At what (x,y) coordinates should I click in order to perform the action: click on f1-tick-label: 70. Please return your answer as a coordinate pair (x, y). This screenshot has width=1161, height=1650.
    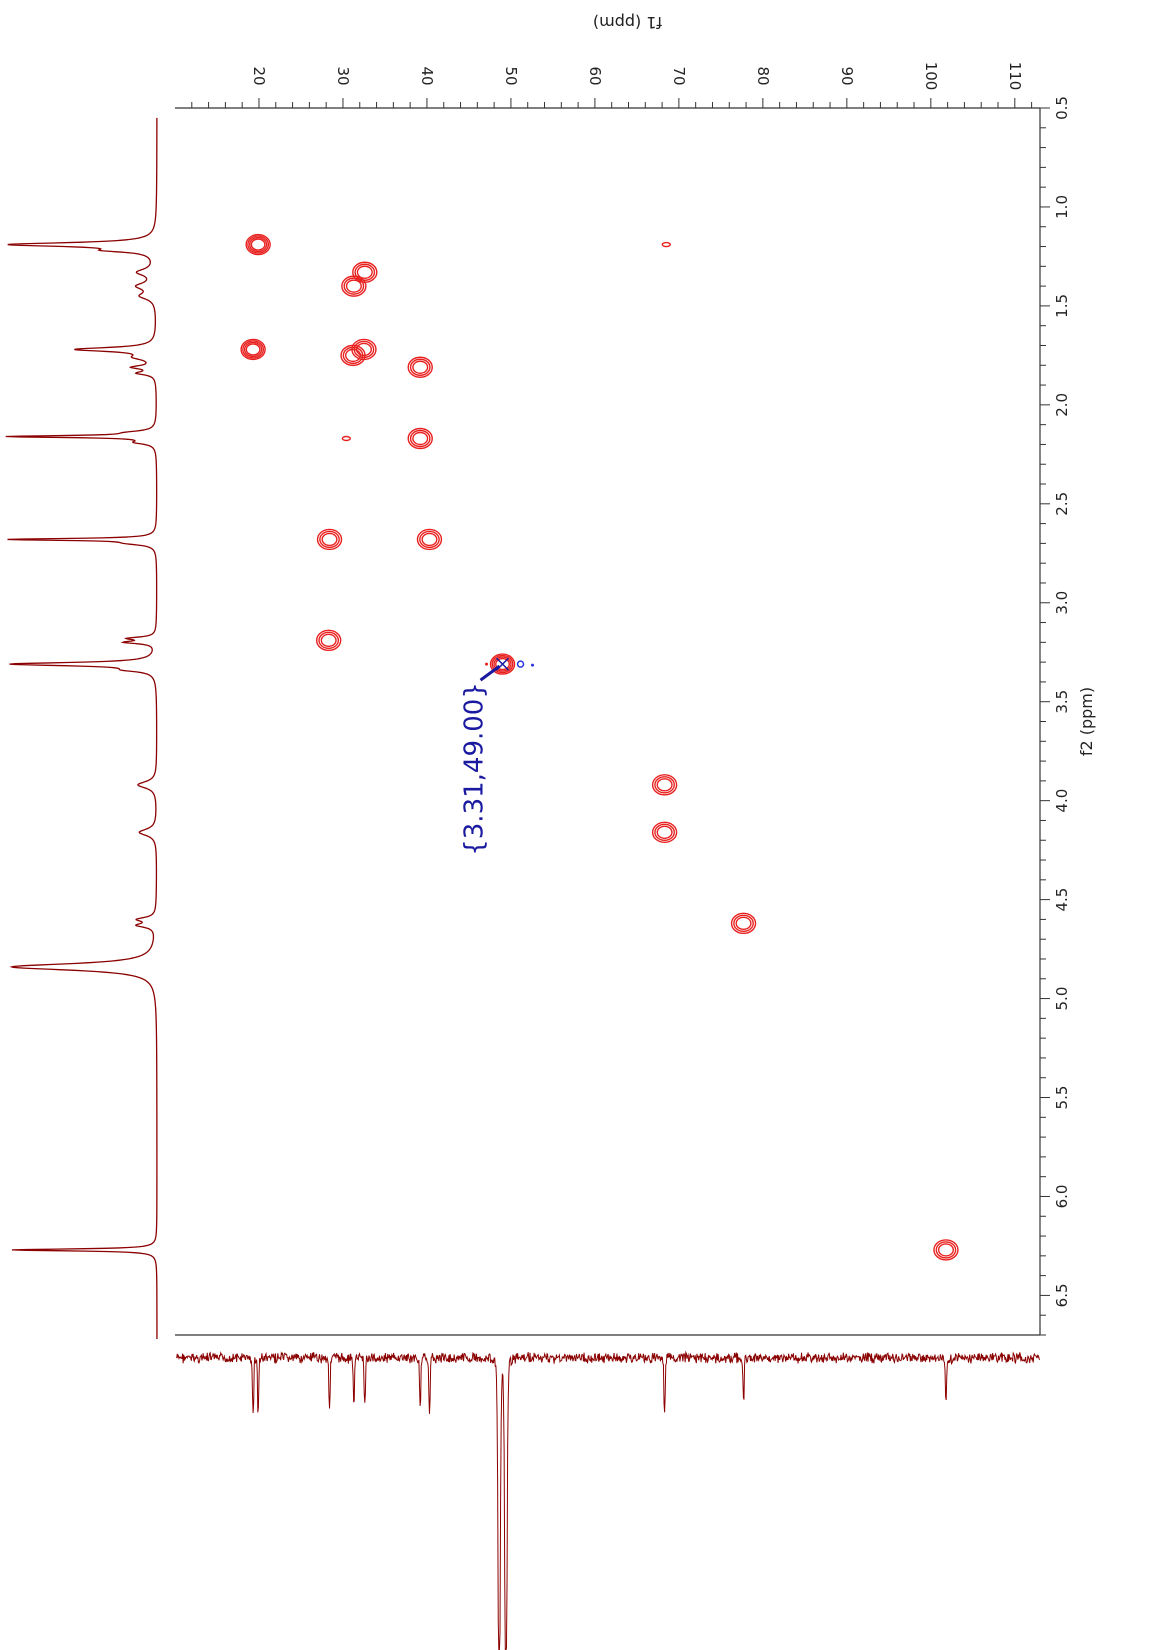
    Looking at the image, I should click on (679, 75).